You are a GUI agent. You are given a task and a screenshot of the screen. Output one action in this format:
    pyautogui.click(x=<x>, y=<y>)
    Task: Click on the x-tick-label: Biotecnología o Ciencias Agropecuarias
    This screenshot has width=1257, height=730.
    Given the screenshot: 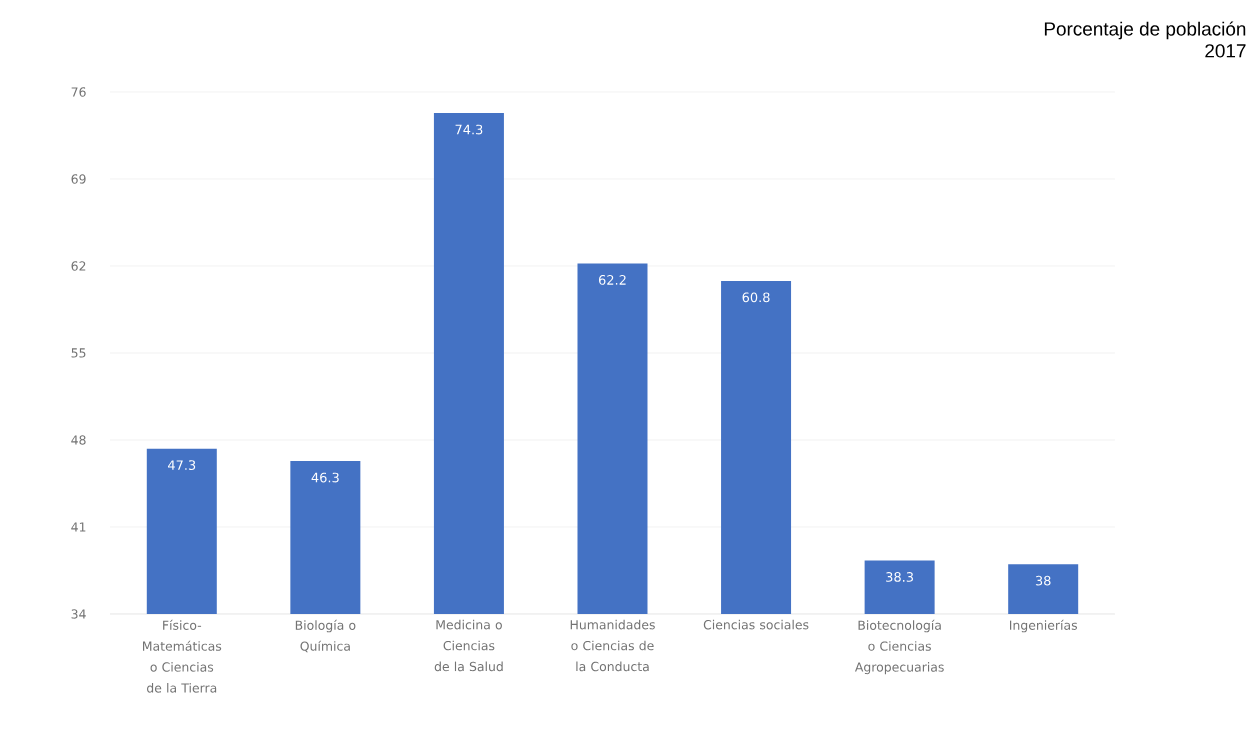 What is the action you would take?
    pyautogui.click(x=899, y=647)
    